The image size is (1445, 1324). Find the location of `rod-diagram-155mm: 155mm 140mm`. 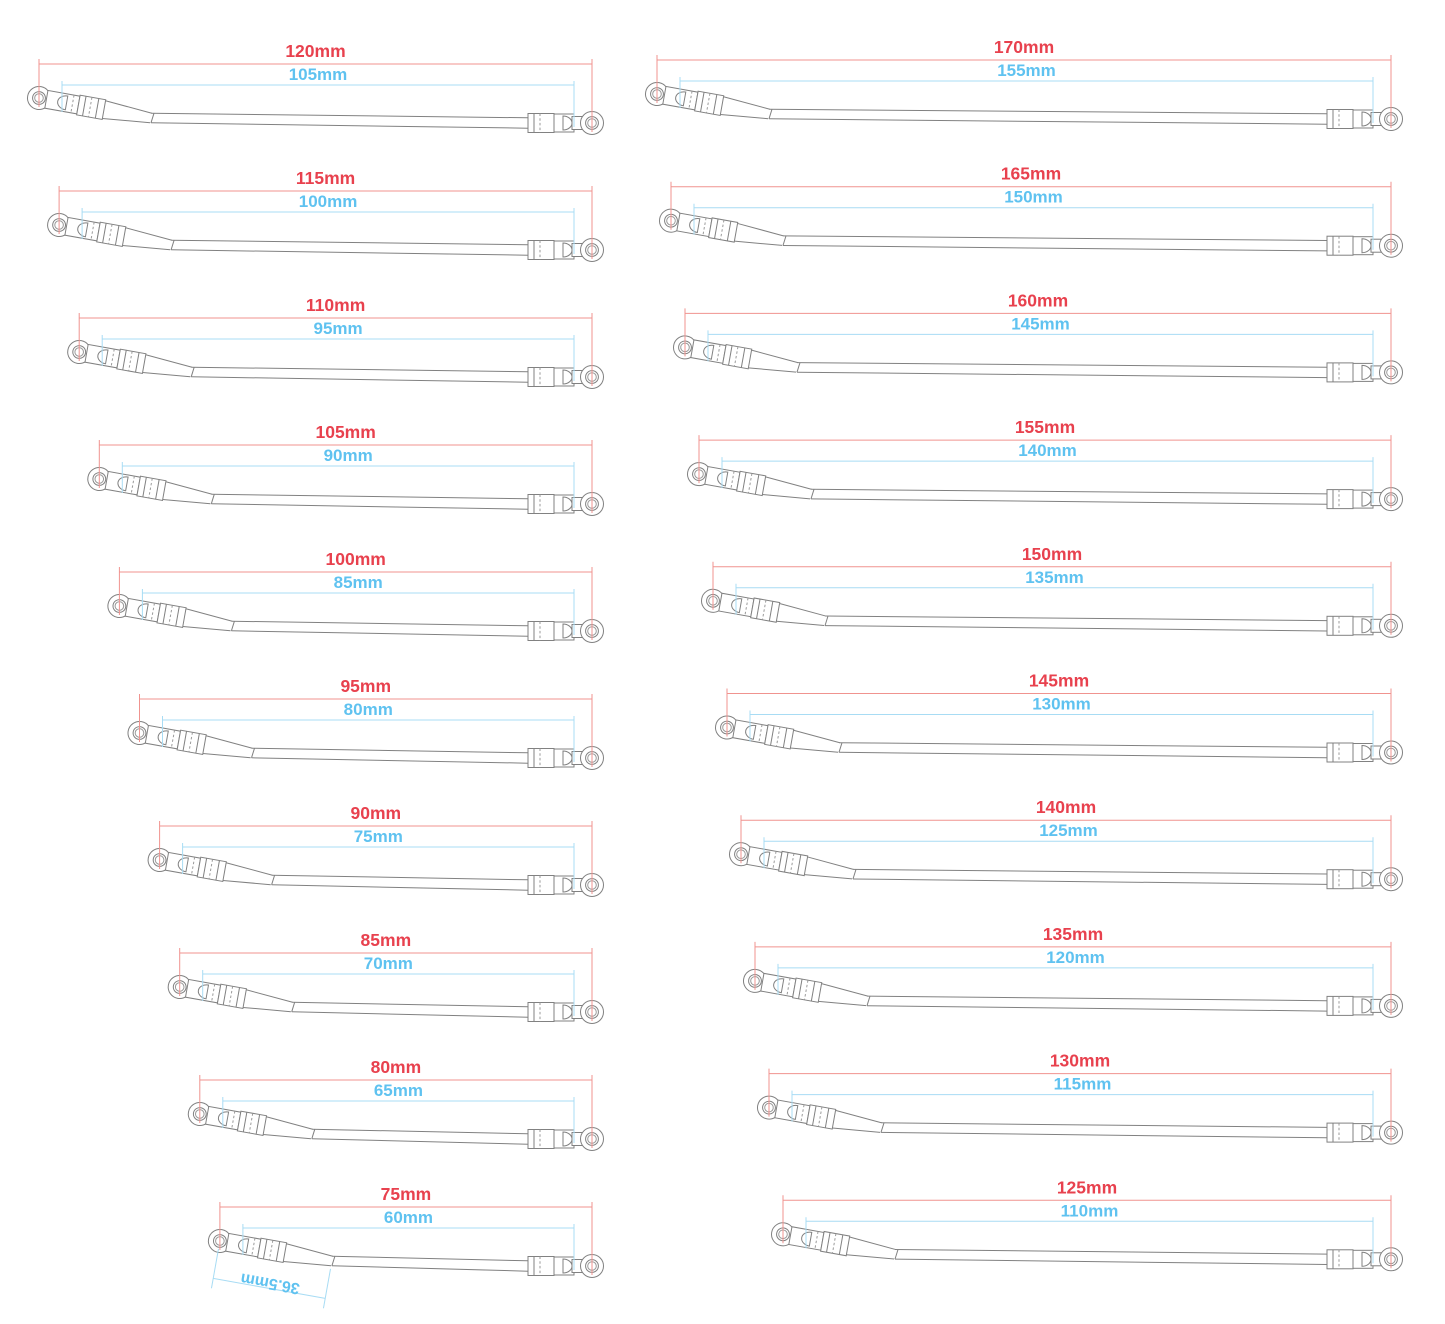

rod-diagram-155mm: 155mm 140mm is located at coordinates (1045, 464).